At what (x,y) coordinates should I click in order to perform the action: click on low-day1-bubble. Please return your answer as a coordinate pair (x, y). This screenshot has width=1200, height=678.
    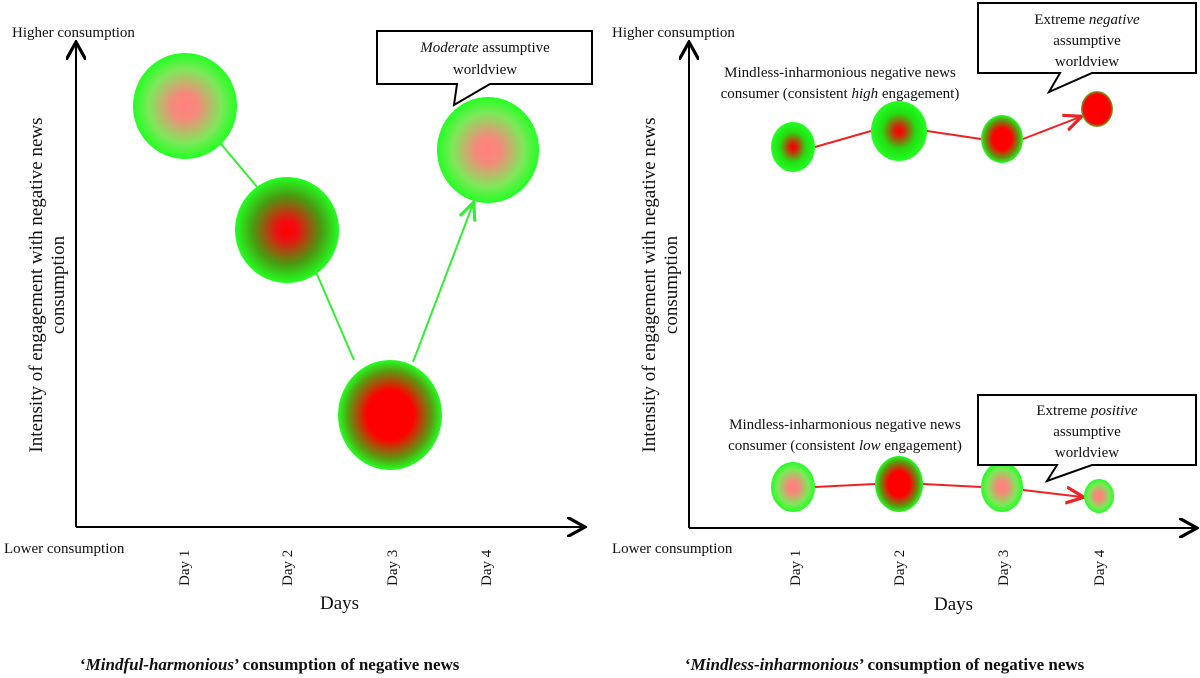
    Looking at the image, I should click on (793, 487).